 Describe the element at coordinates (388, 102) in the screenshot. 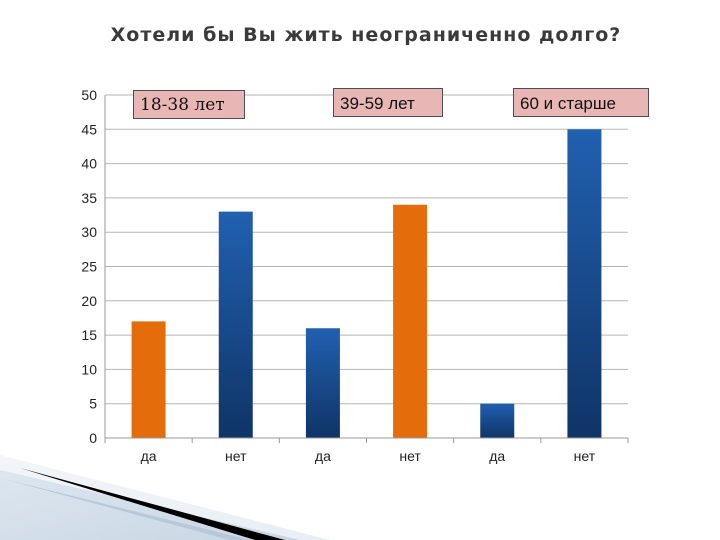

I see `group-label-39-59: 39-59 лет` at that location.